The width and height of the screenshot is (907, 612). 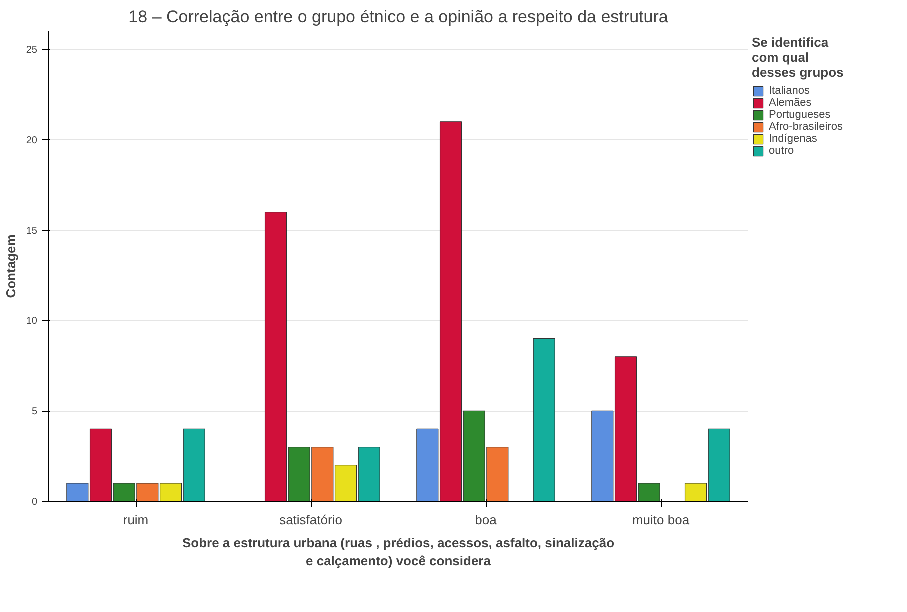 What do you see at coordinates (790, 103) in the screenshot?
I see `legend-label: Alemães` at bounding box center [790, 103].